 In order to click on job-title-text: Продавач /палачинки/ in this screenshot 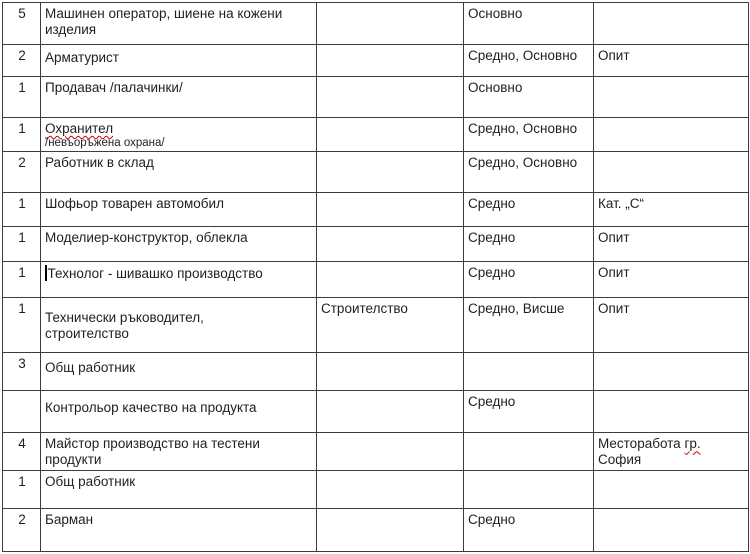, I will do `click(114, 87)`.